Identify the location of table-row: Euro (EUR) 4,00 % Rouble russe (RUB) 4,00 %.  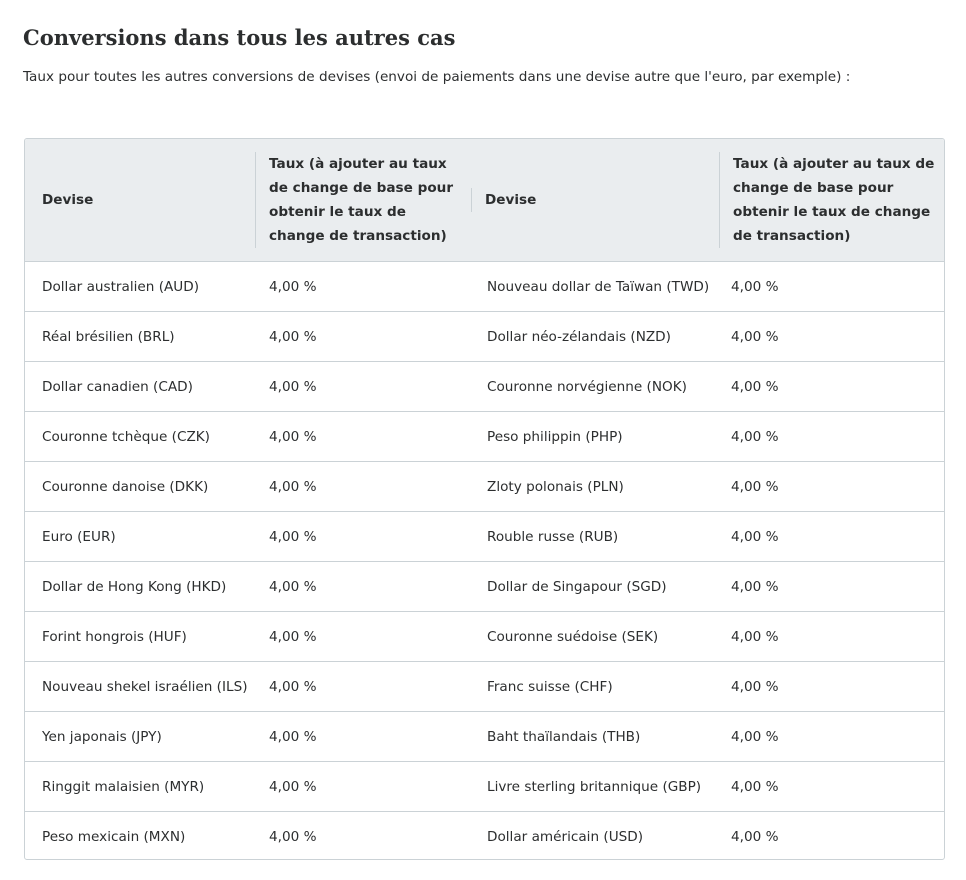
(484, 536).